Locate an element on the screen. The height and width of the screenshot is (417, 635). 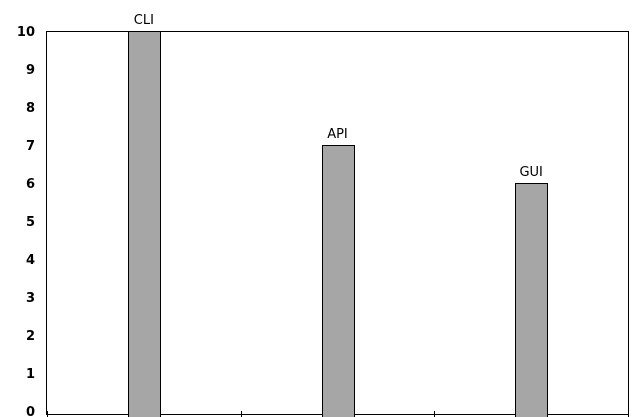
y-tick-label: 0 is located at coordinates (30, 411).